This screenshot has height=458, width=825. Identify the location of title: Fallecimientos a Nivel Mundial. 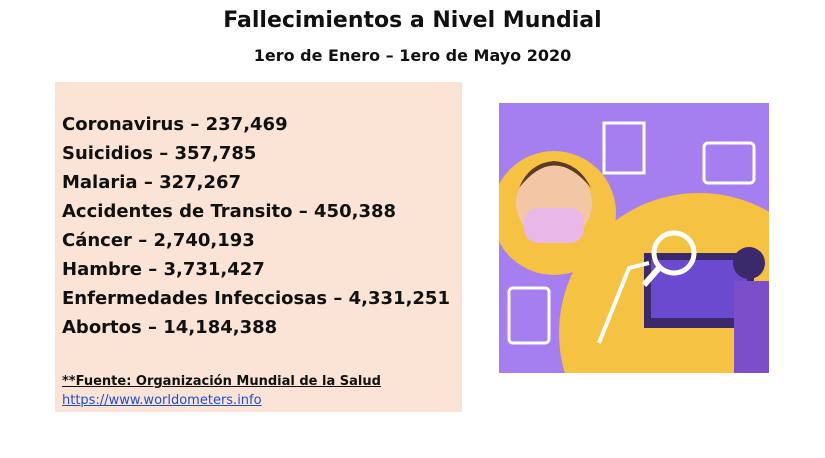
(412, 20).